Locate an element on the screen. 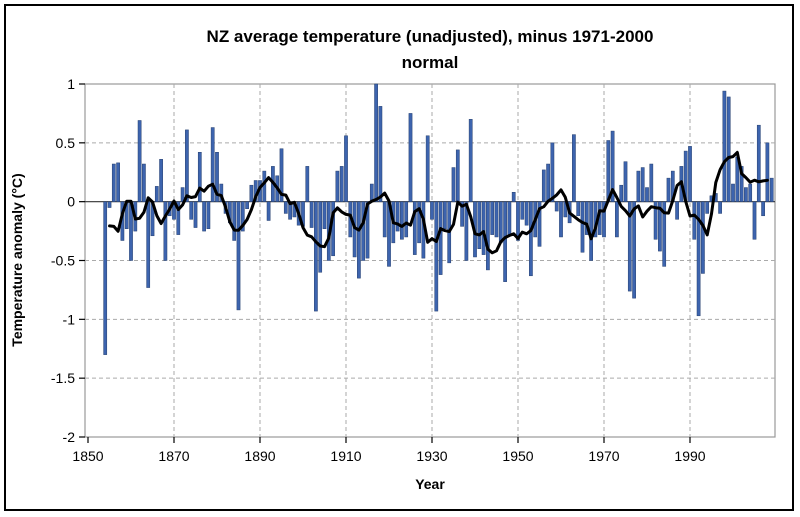 The height and width of the screenshot is (517, 800). y-tick-label: 1 is located at coordinates (71, 84).